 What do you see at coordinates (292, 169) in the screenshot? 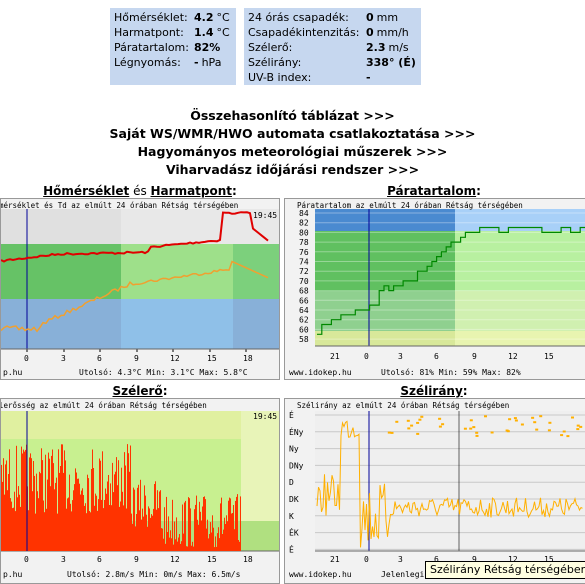
I see `stormchaser-link: Viharvadász időjárási rendszer >>>` at bounding box center [292, 169].